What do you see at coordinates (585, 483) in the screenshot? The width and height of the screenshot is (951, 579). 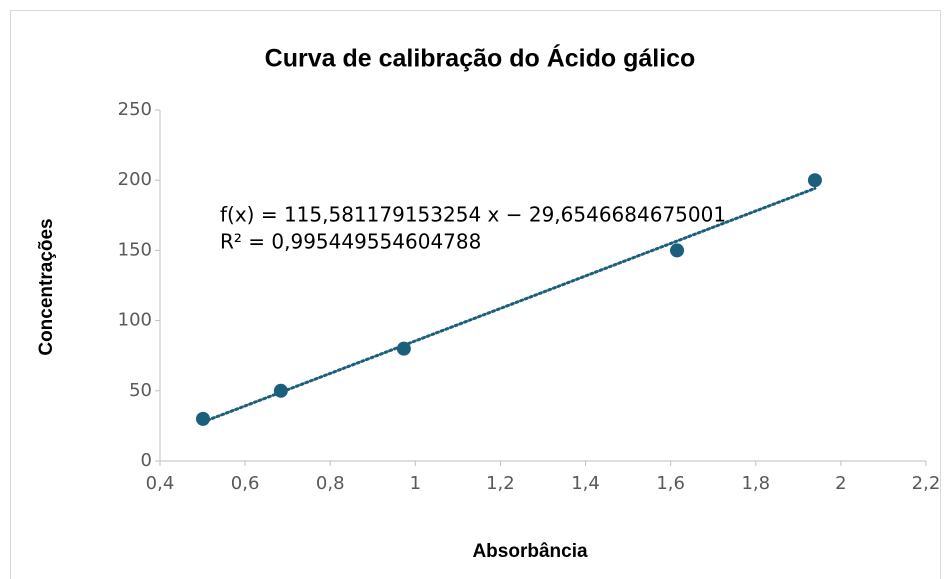 I see `x-tick-label: 1,4` at bounding box center [585, 483].